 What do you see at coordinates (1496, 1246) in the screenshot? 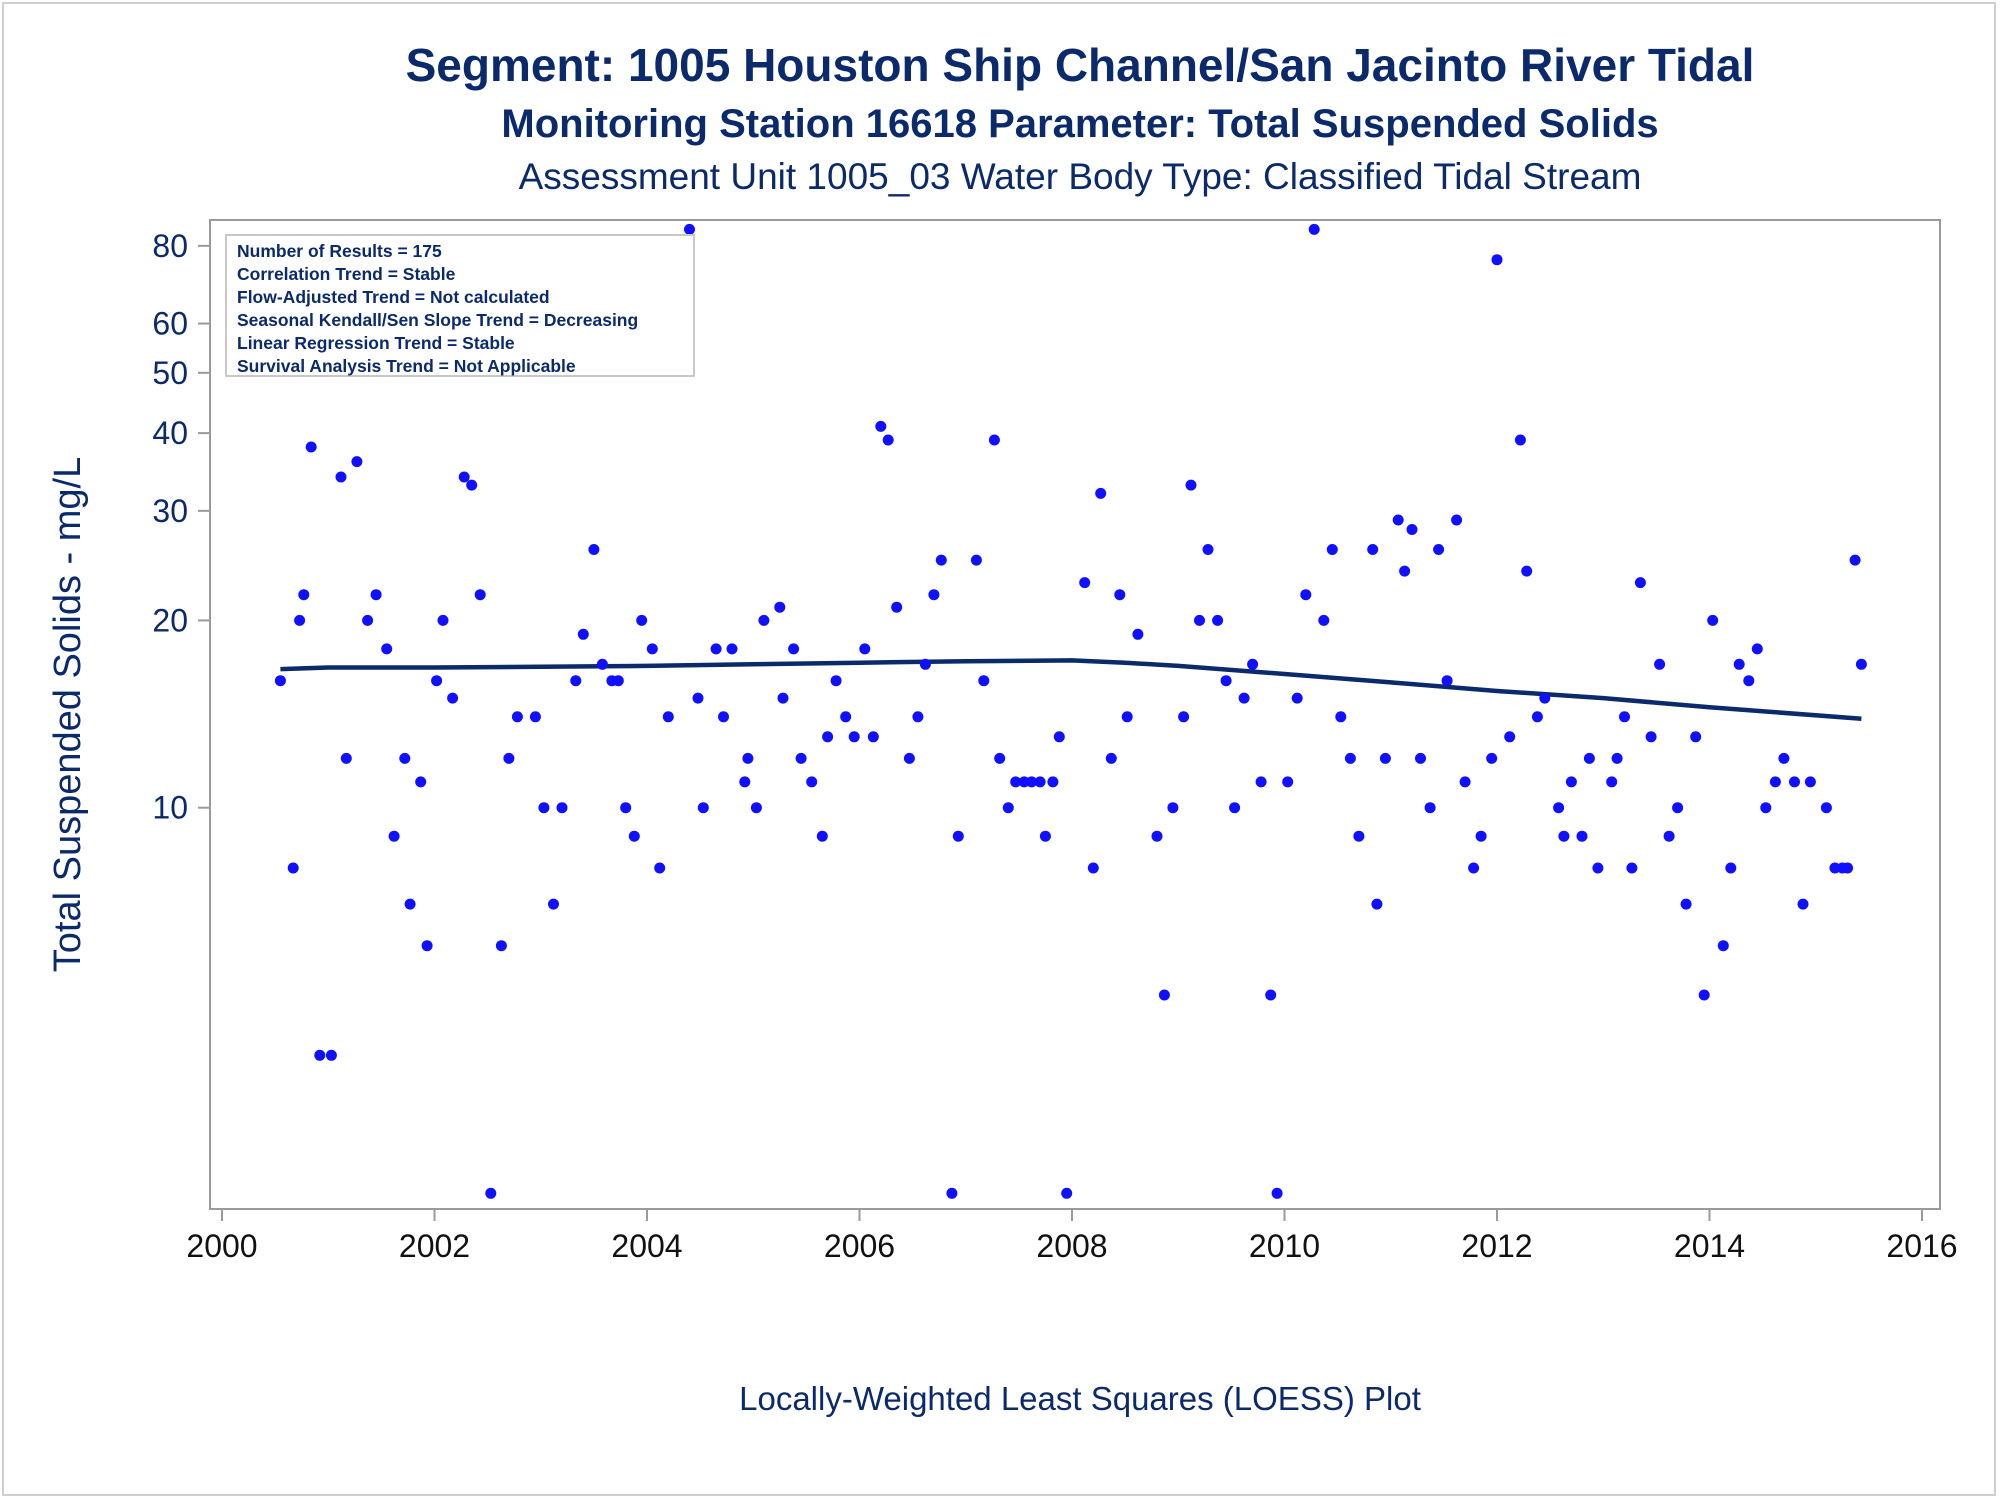
I see `x-tick-label: 2012` at bounding box center [1496, 1246].